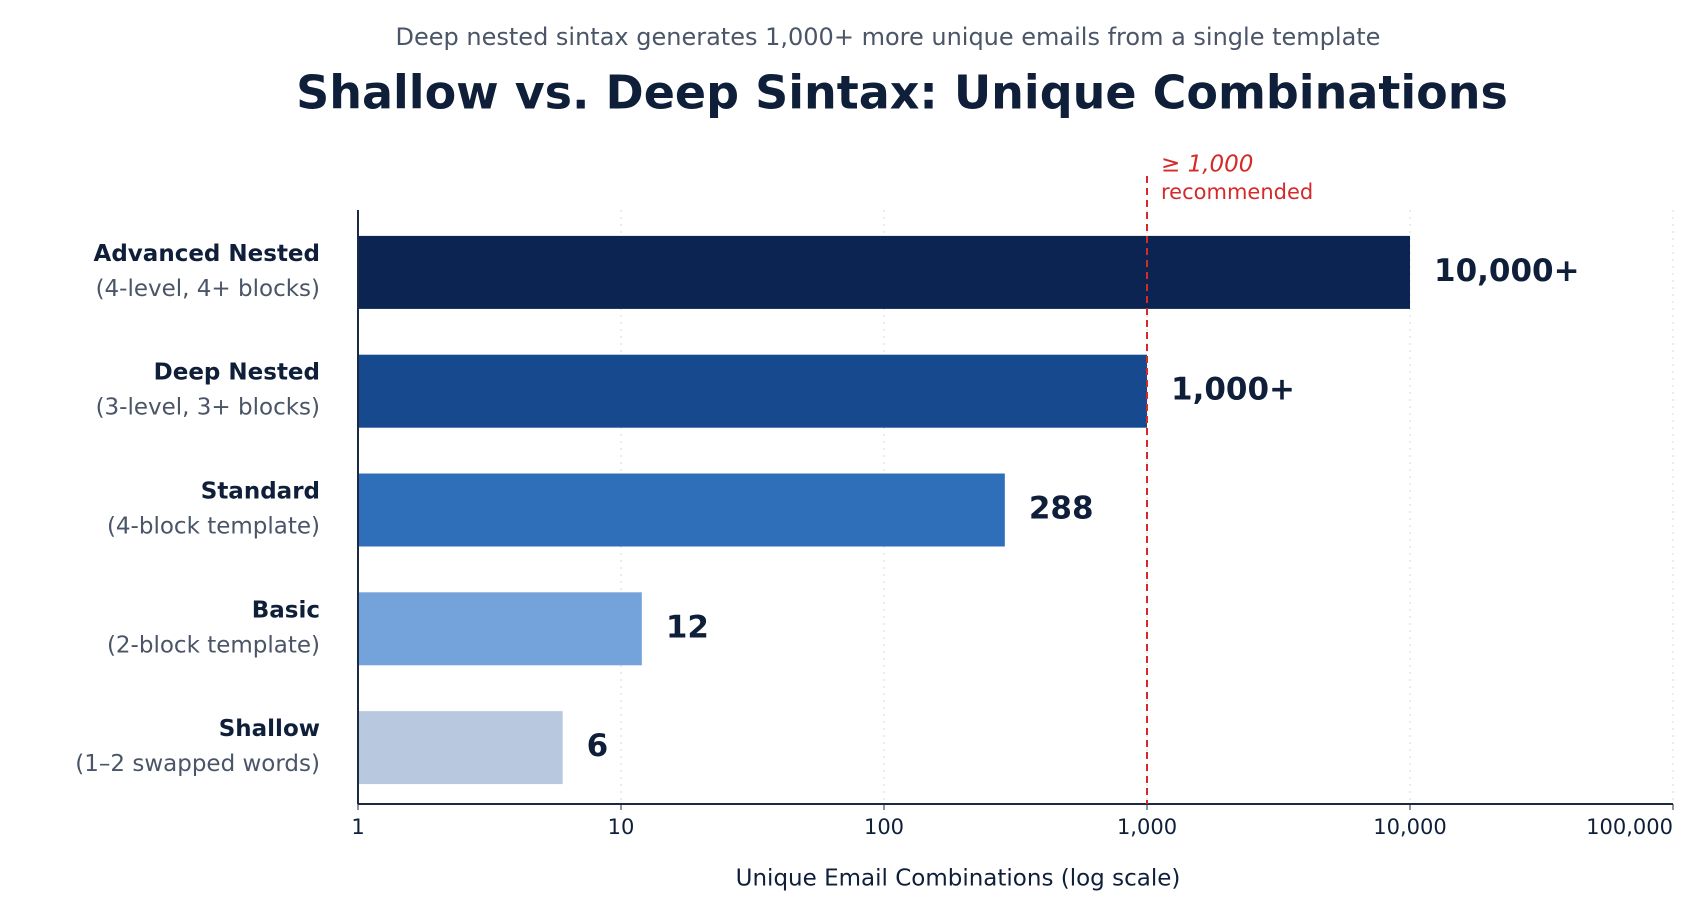 The height and width of the screenshot is (924, 1703). What do you see at coordinates (1207, 165) in the screenshot?
I see `reference-label: ≥ 1,000` at bounding box center [1207, 165].